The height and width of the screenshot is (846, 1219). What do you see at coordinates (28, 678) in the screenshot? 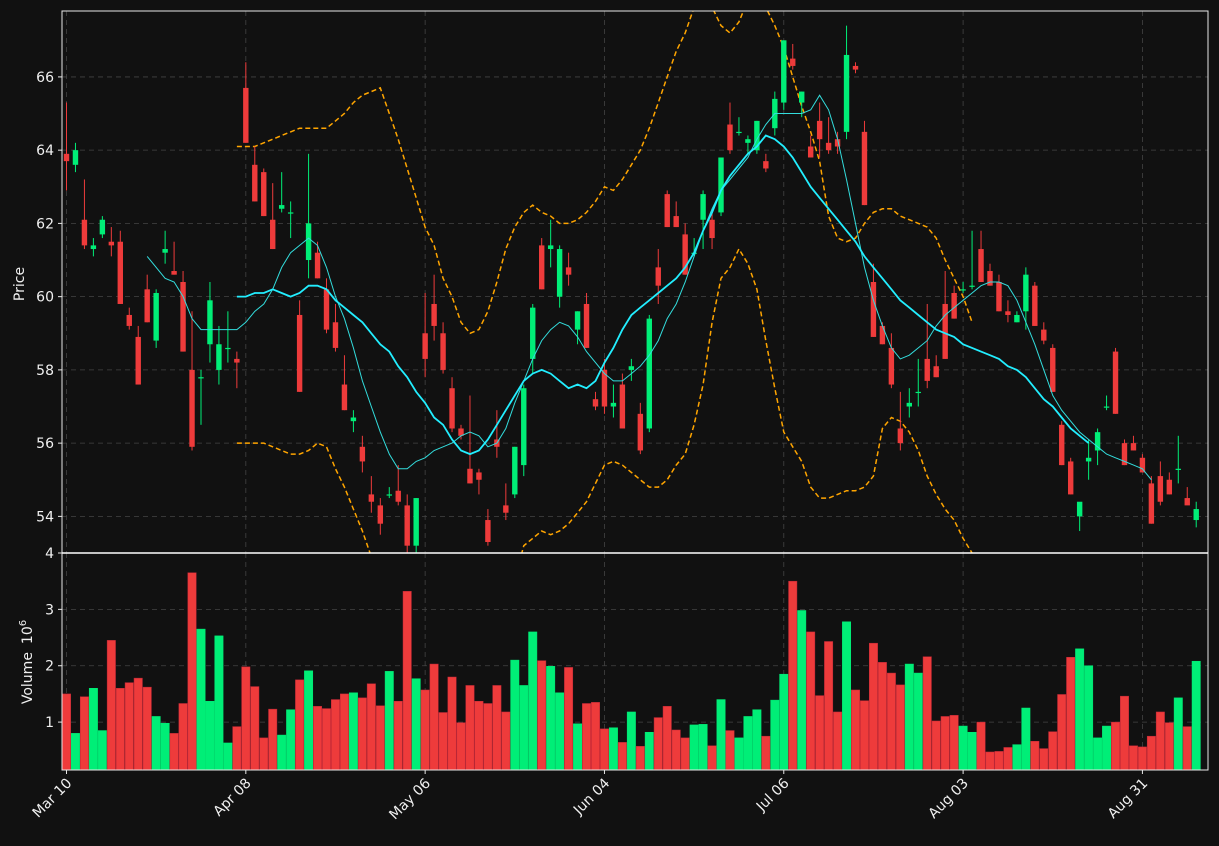
I see `volume-axis-label-text: Volume` at bounding box center [28, 678].